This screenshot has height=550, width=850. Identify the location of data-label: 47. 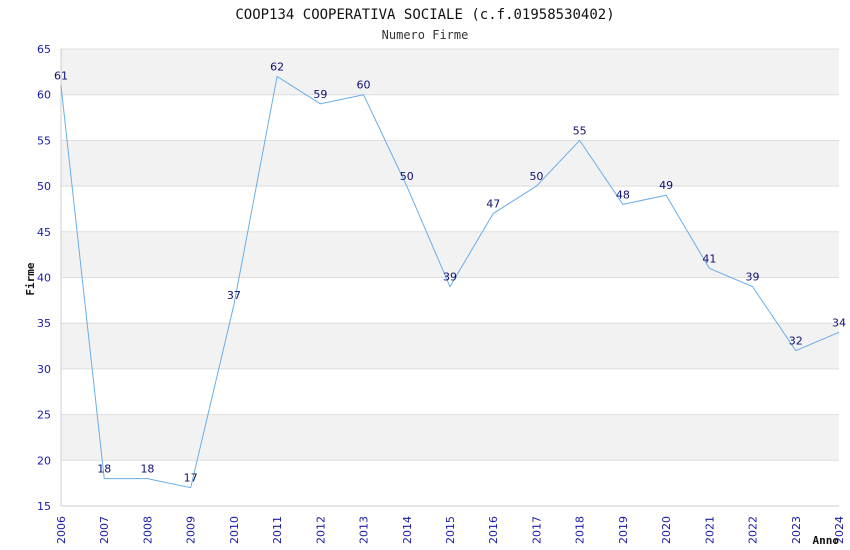
(493, 204).